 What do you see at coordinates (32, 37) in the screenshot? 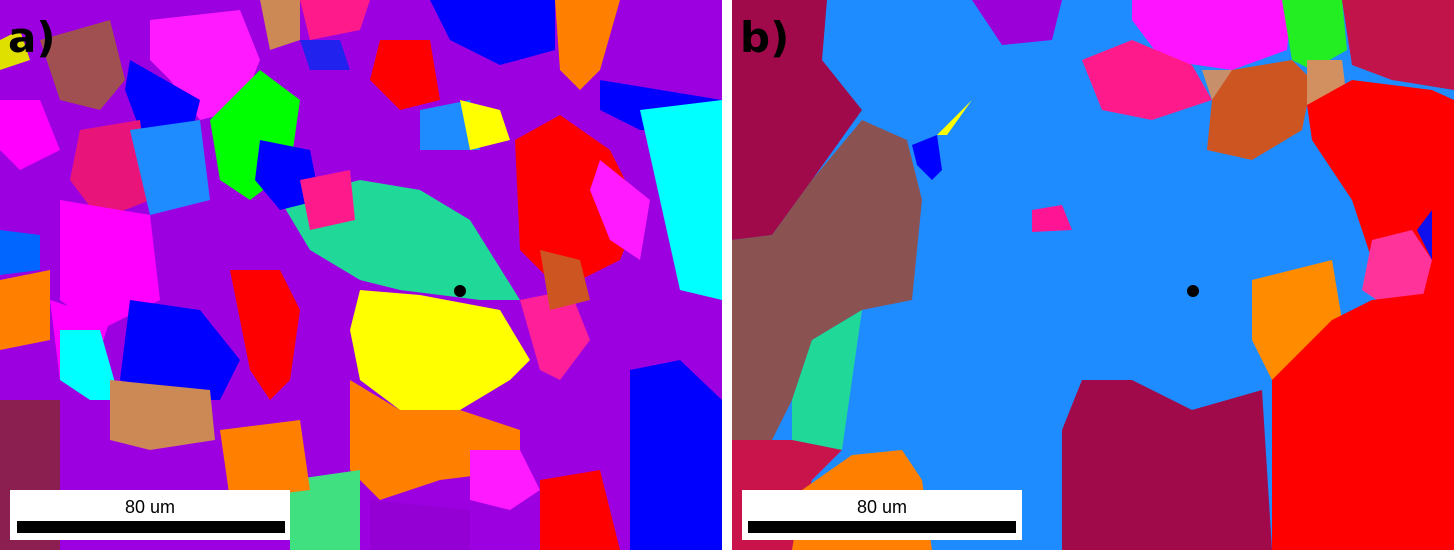
I see `panel-label: a)` at bounding box center [32, 37].